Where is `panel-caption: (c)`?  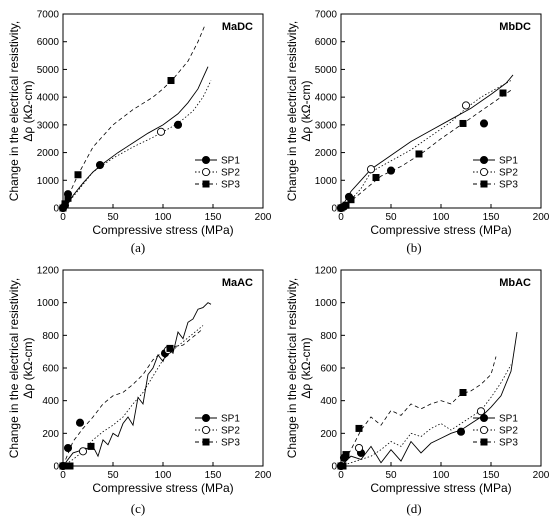 panel-caption: (c) is located at coordinates (138, 508).